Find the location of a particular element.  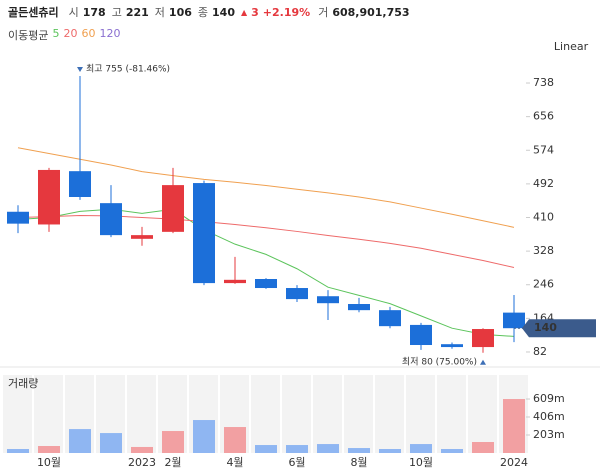

up-arrow: ▲ is located at coordinates (244, 12).